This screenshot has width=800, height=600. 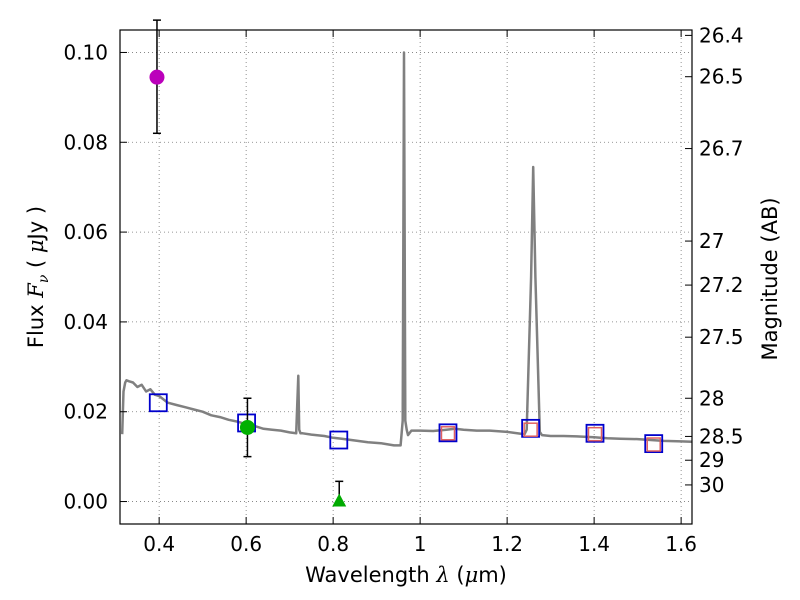 What do you see at coordinates (159, 544) in the screenshot?
I see `x-tick-label: 0.4` at bounding box center [159, 544].